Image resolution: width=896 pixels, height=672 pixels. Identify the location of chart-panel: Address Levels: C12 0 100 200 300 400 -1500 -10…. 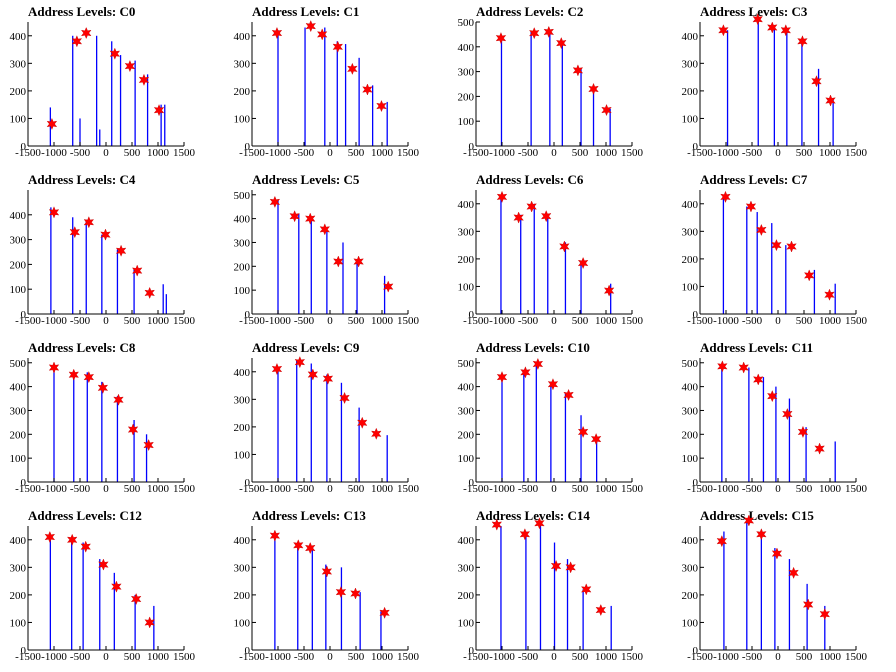
(112, 588).